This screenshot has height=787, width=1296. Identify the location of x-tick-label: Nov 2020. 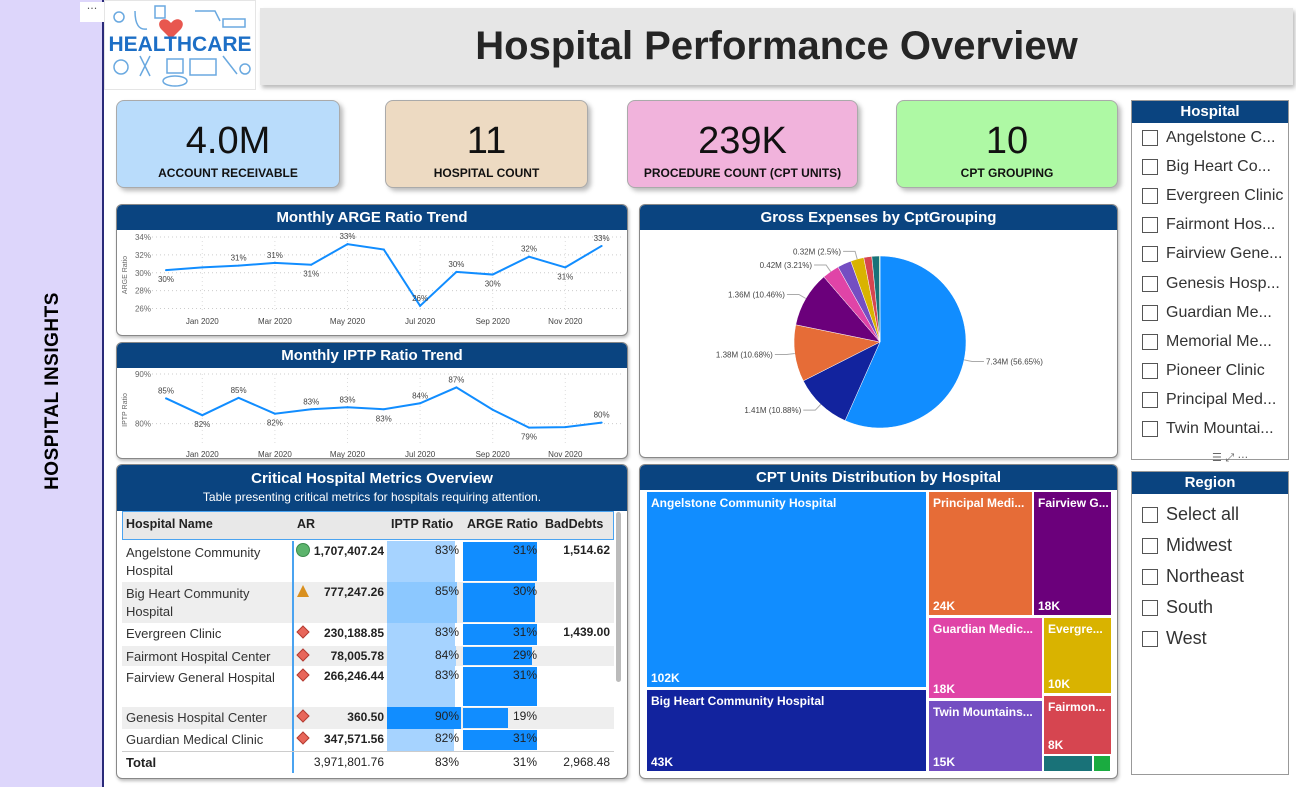
(565, 321).